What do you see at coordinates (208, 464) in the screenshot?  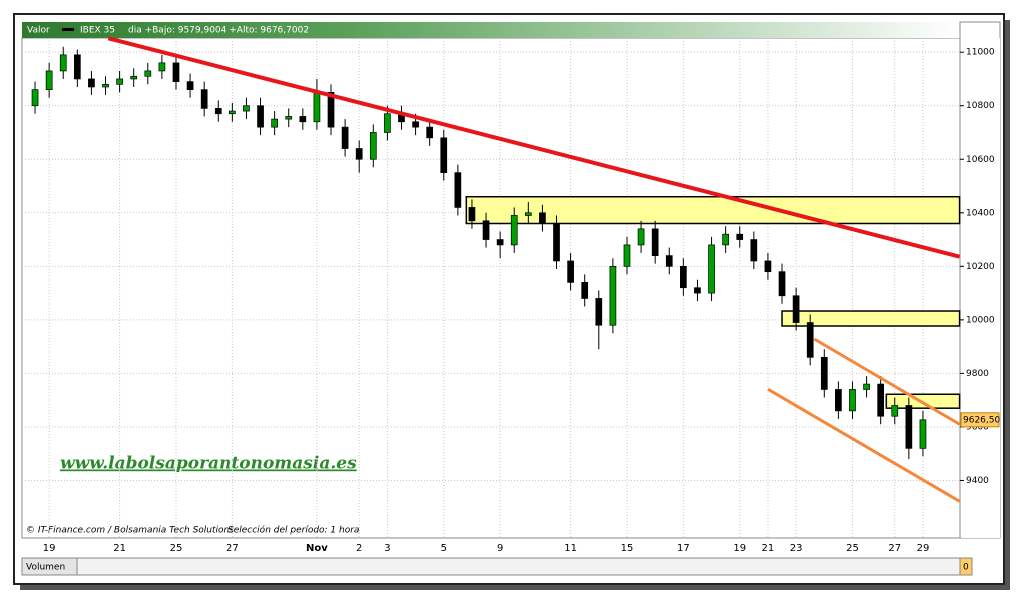 I see `watermark: www.labolsaporantonomasia.es` at bounding box center [208, 464].